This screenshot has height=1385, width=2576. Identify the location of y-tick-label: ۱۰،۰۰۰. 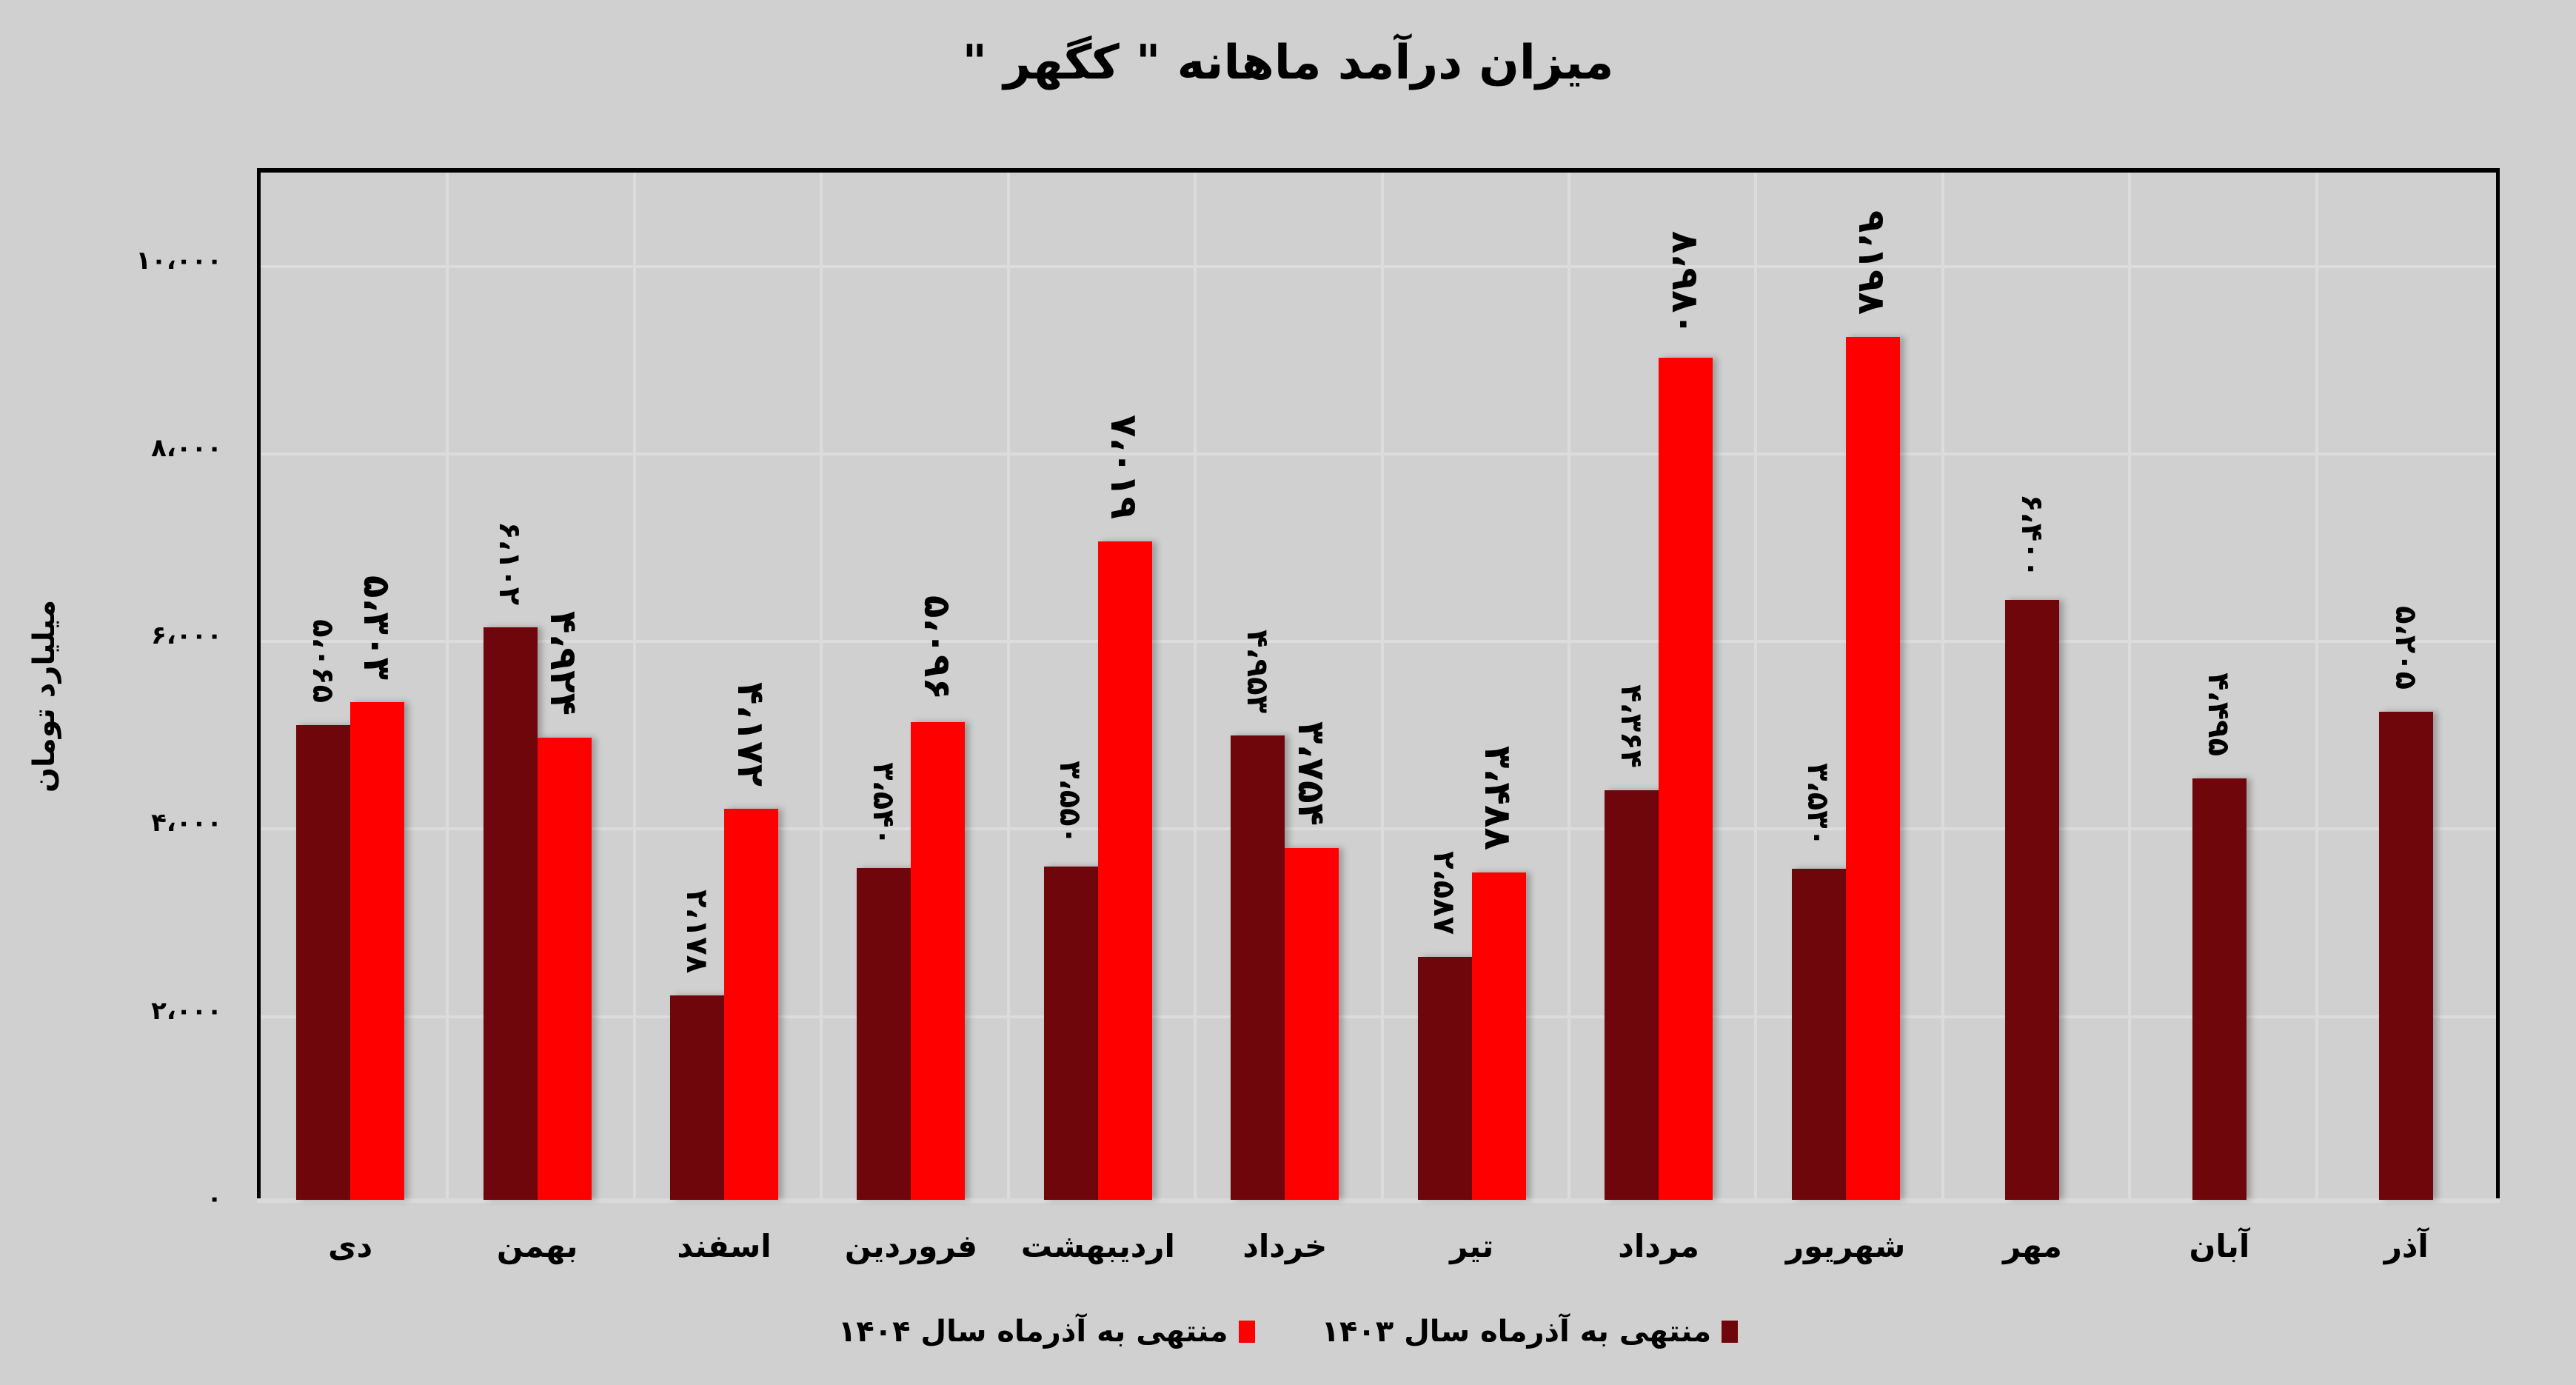
(179, 260).